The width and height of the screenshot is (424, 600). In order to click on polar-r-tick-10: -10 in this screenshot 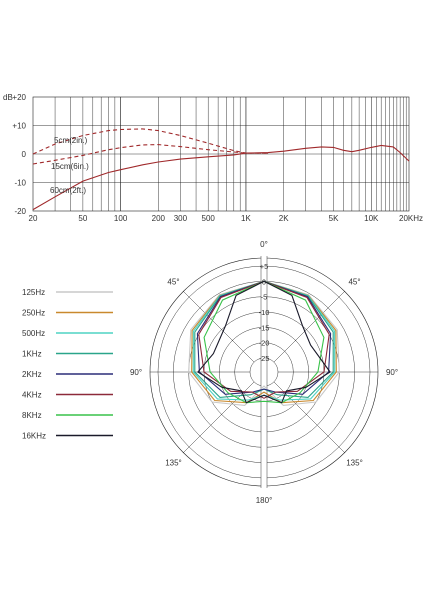, I will do `click(264, 312)`.